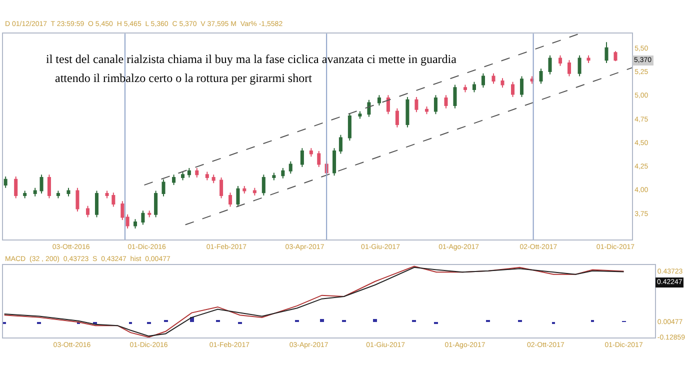 Image resolution: width=700 pixels, height=365 pixels. I want to click on annotation: attendo il rimbalzo certo o la rottura per girarmi short, so click(184, 78).